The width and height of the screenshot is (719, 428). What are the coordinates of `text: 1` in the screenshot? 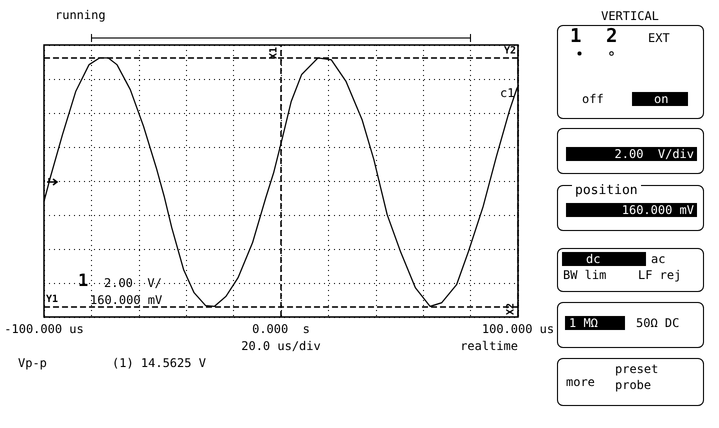 It's located at (576, 36).